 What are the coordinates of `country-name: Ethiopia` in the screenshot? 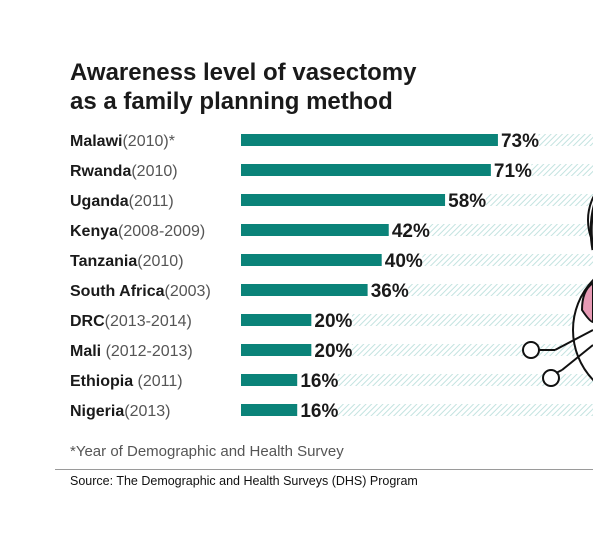 It's located at (101, 381).